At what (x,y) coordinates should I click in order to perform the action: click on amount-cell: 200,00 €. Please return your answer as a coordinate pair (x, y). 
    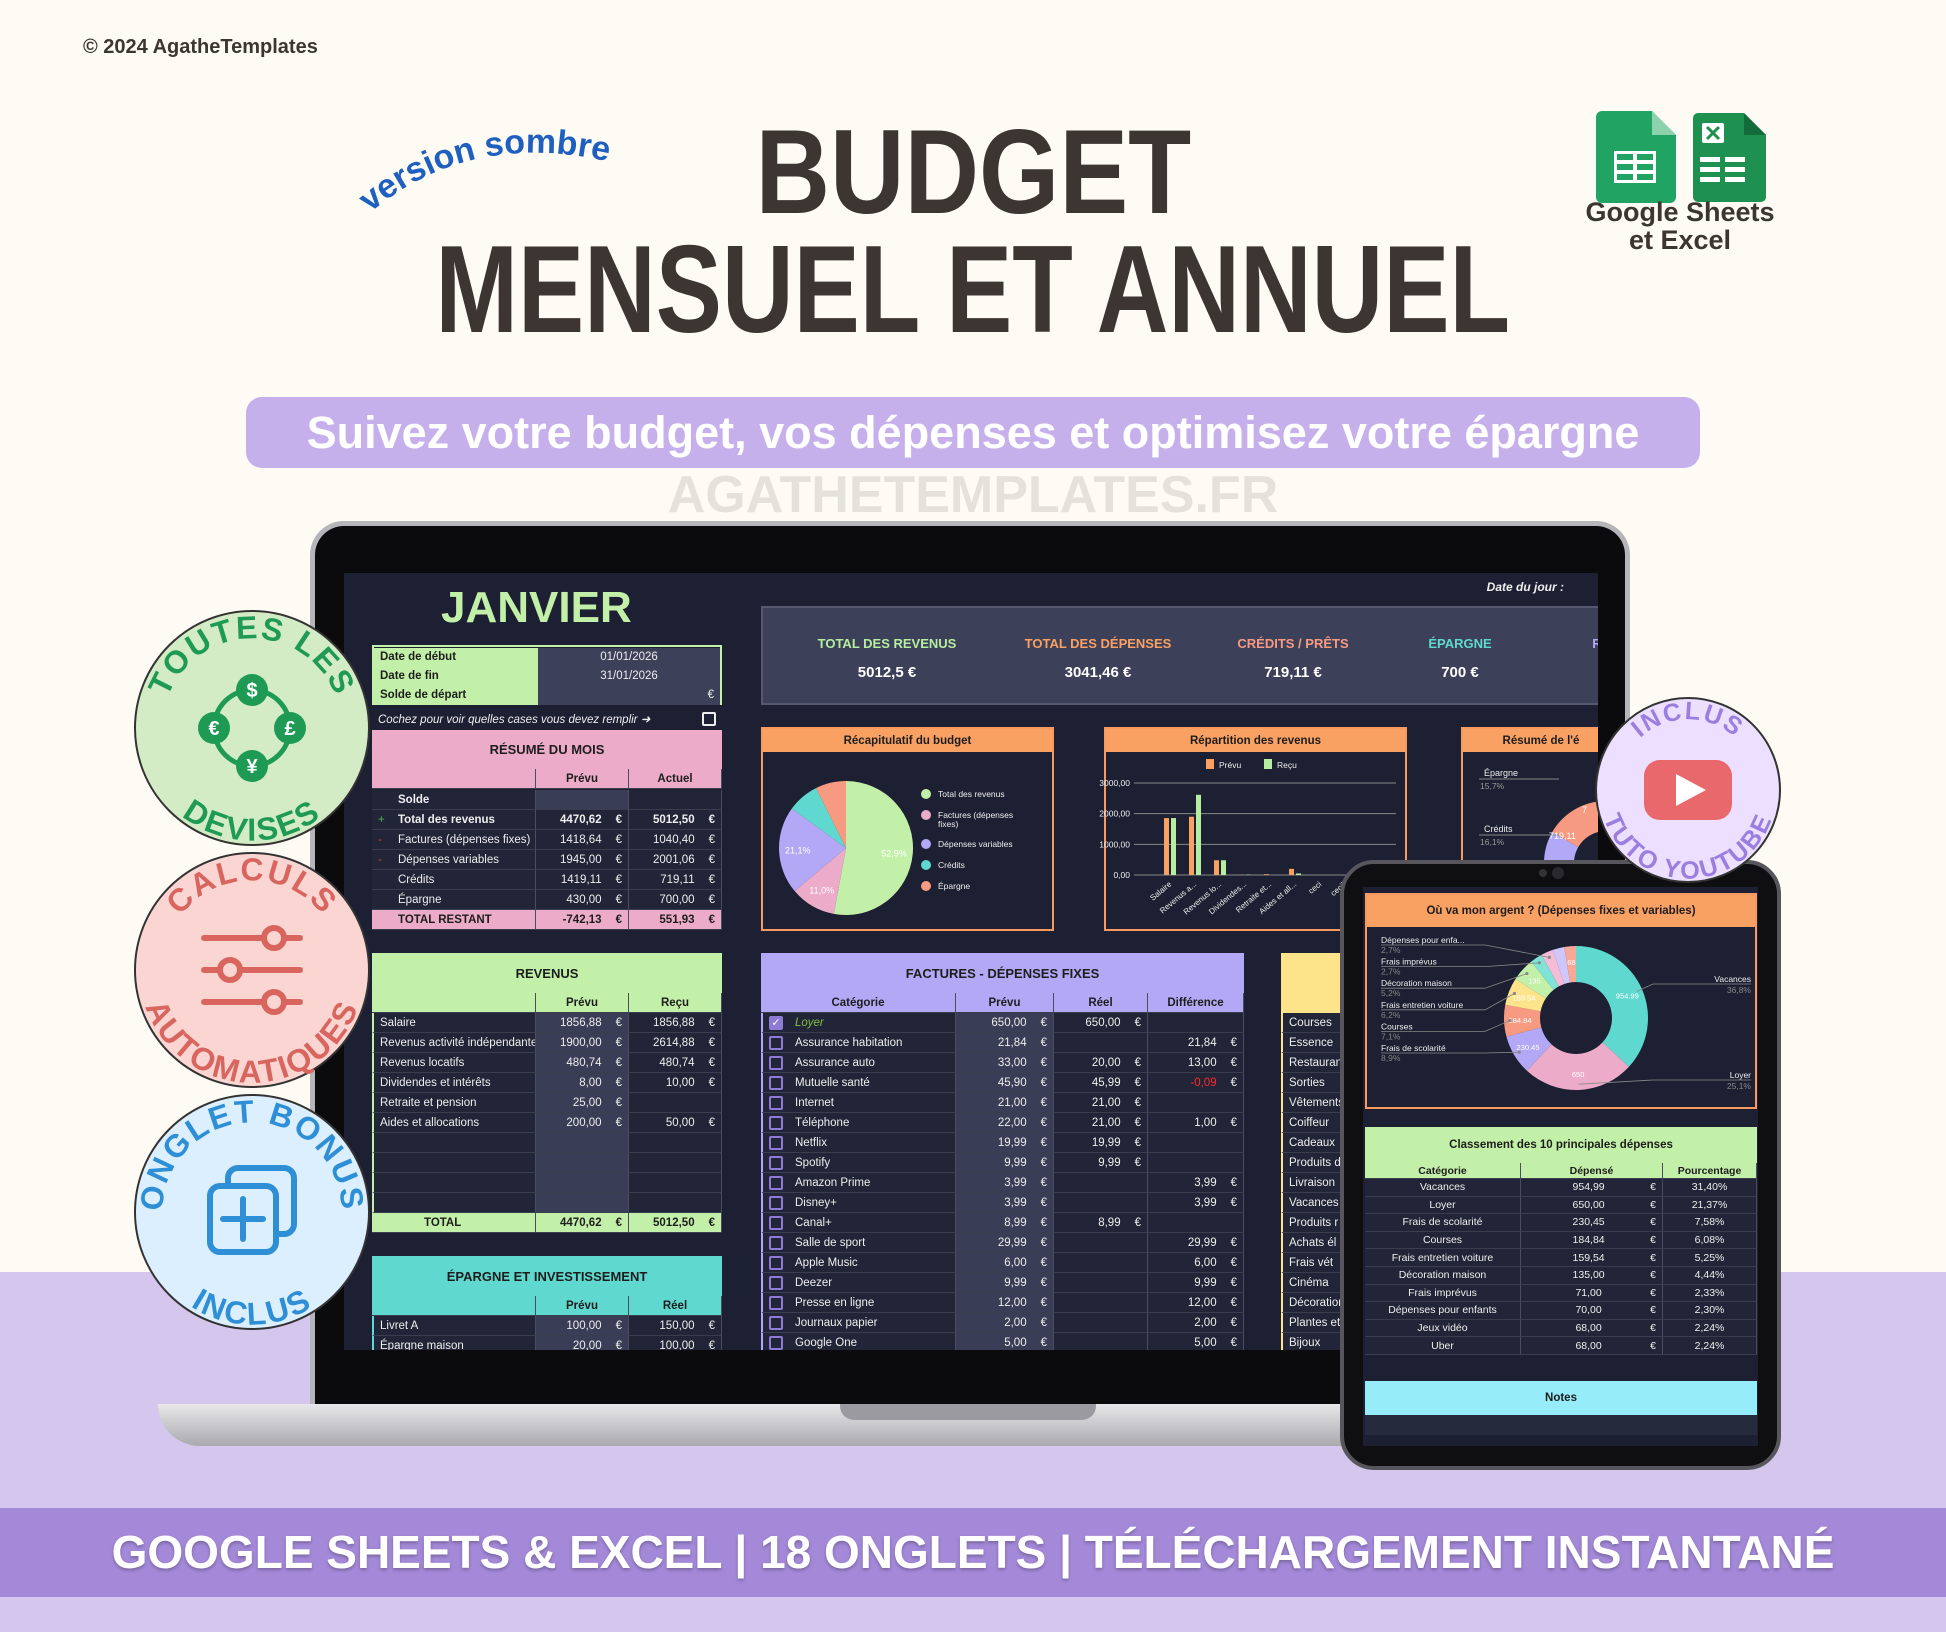
    Looking at the image, I should click on (582, 1123).